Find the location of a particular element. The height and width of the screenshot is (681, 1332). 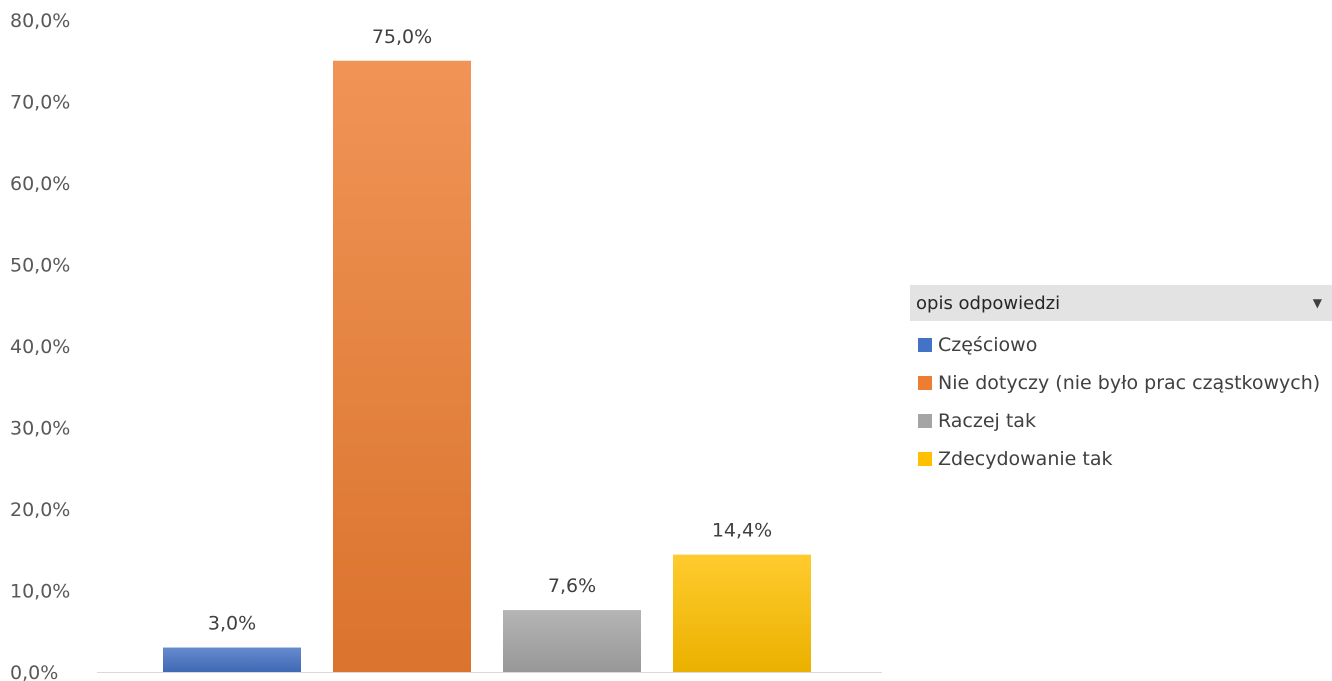

legend-item: Raczej tak is located at coordinates (1121, 421).